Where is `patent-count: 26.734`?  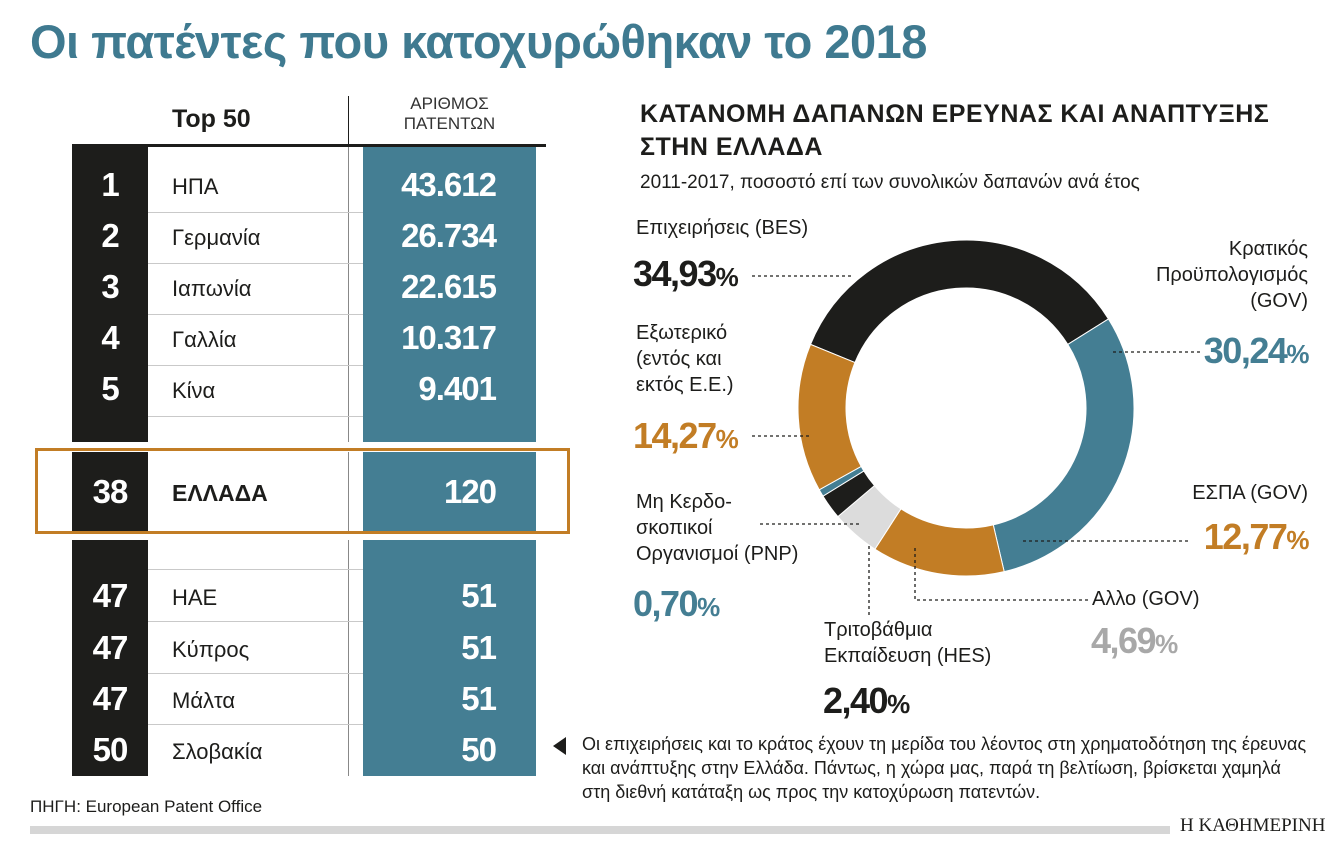 patent-count: 26.734 is located at coordinates (449, 235).